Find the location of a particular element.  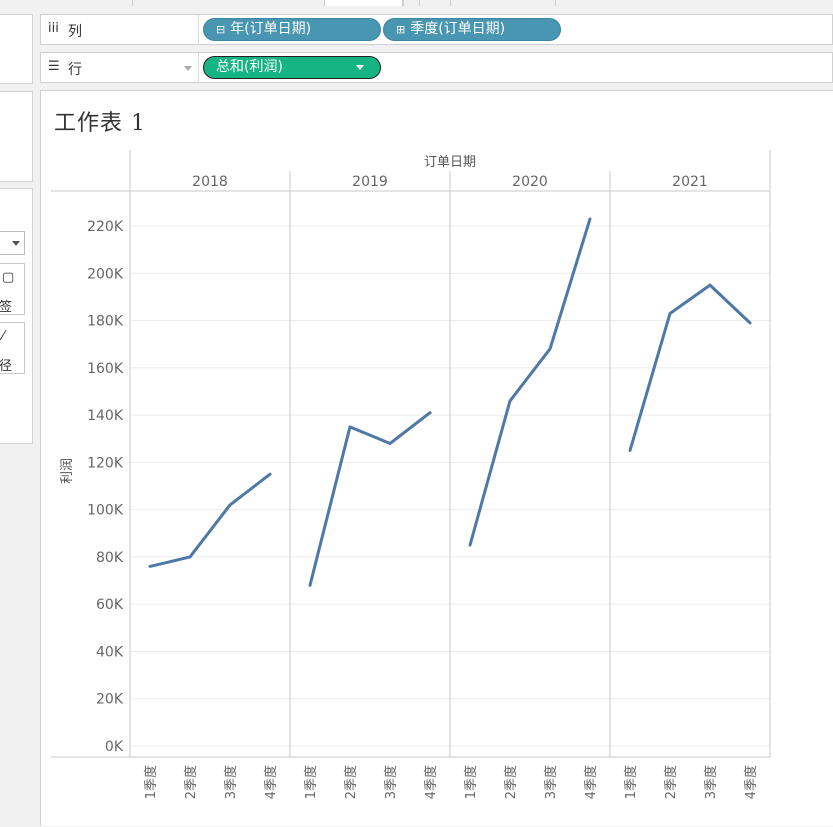

y-tick-label: 220K is located at coordinates (105, 227).